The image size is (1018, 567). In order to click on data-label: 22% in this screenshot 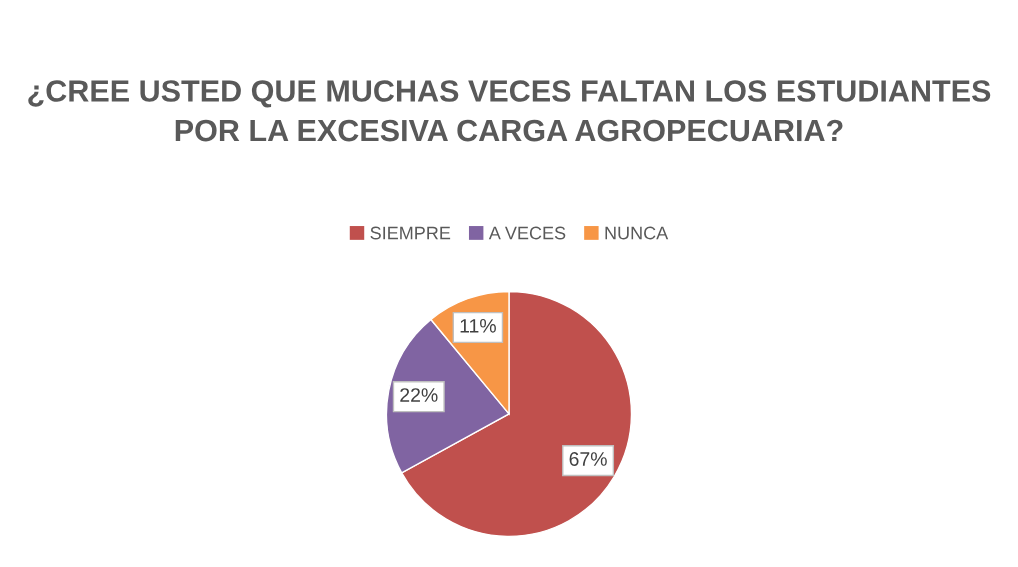, I will do `click(419, 395)`.